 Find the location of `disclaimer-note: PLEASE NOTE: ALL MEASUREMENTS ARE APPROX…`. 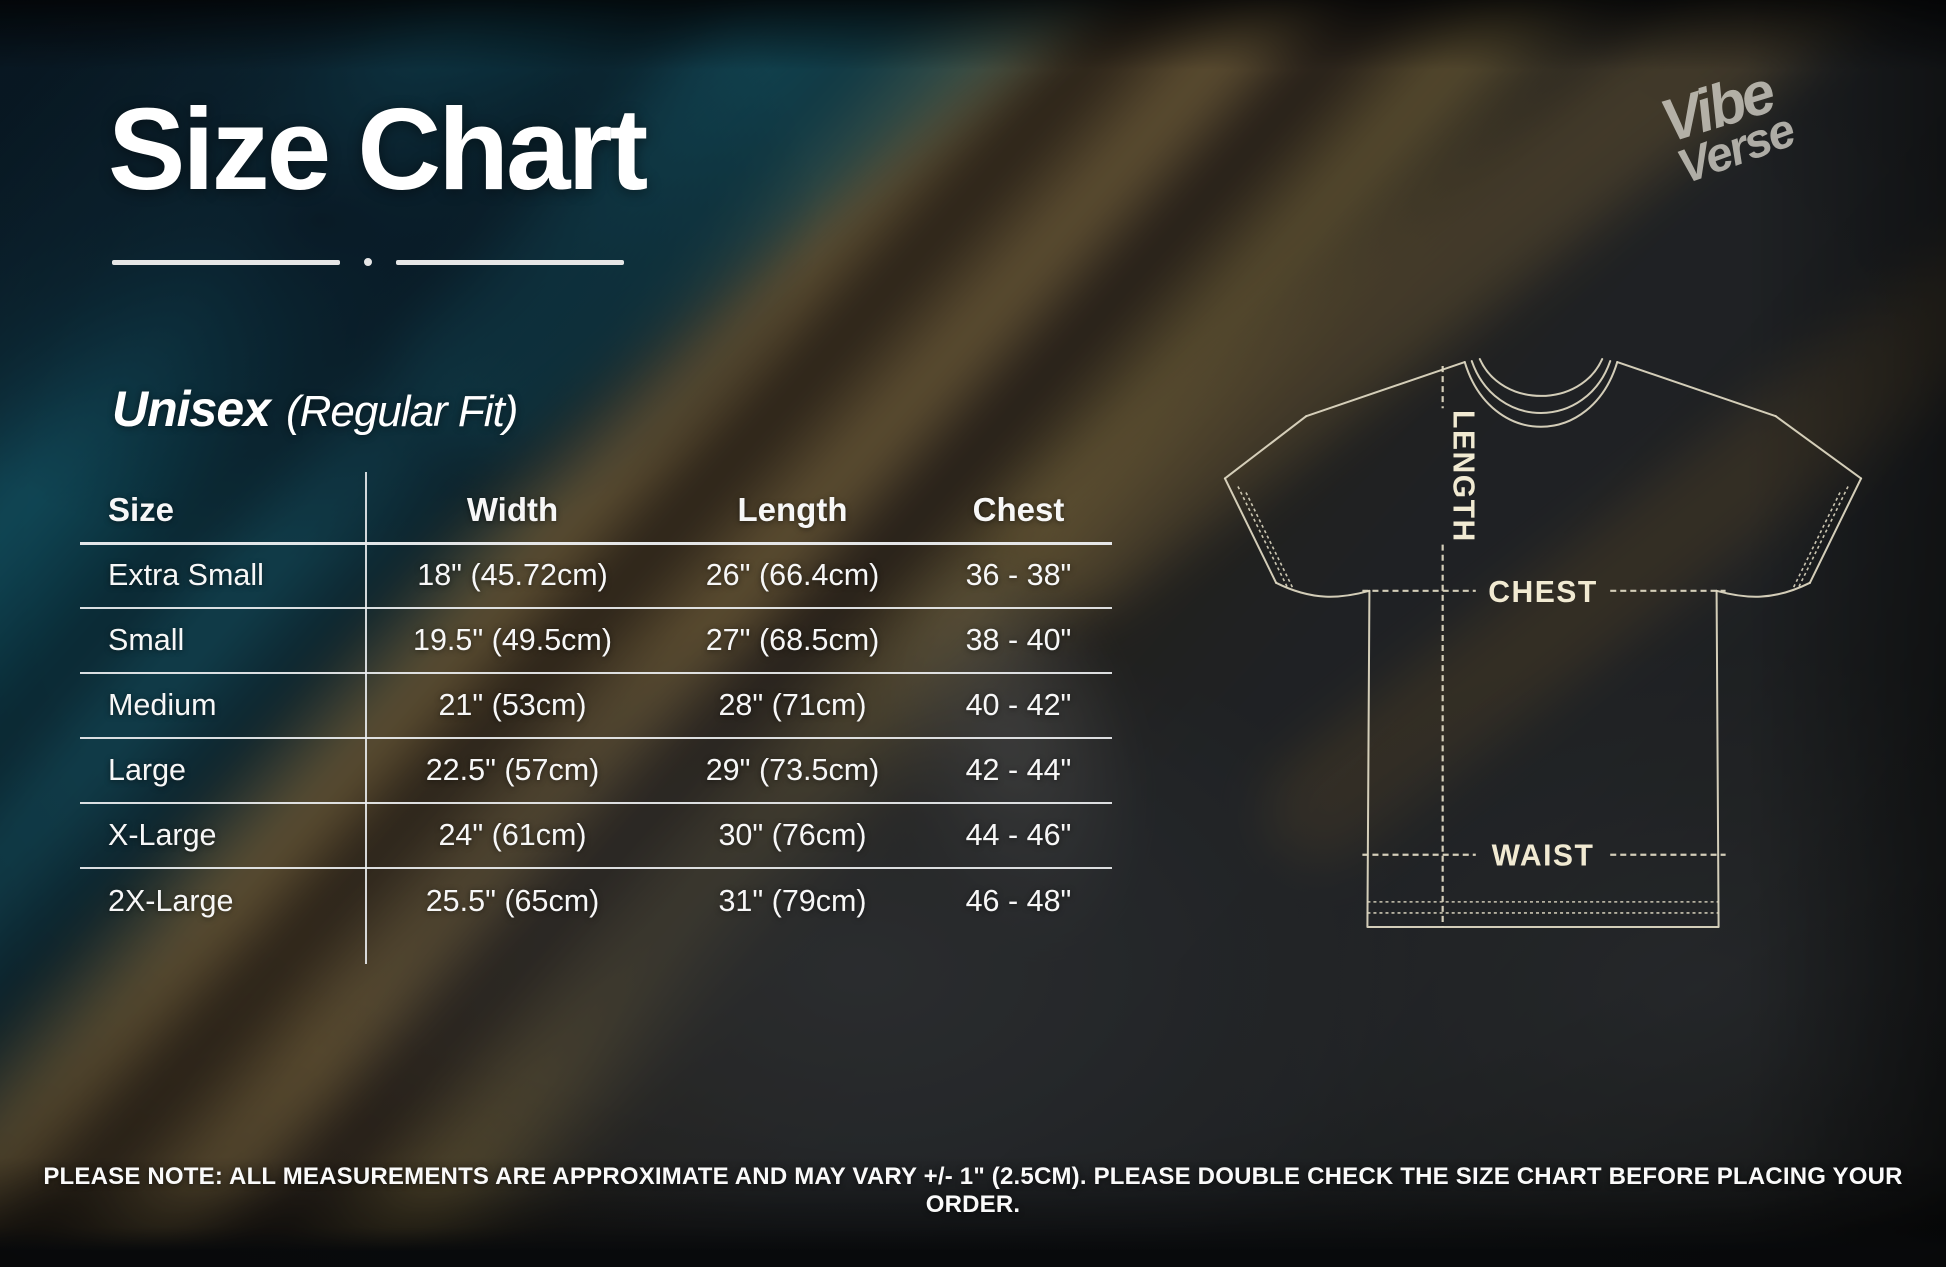

disclaimer-note: PLEASE NOTE: ALL MEASUREMENTS ARE APPROX… is located at coordinates (973, 1190).